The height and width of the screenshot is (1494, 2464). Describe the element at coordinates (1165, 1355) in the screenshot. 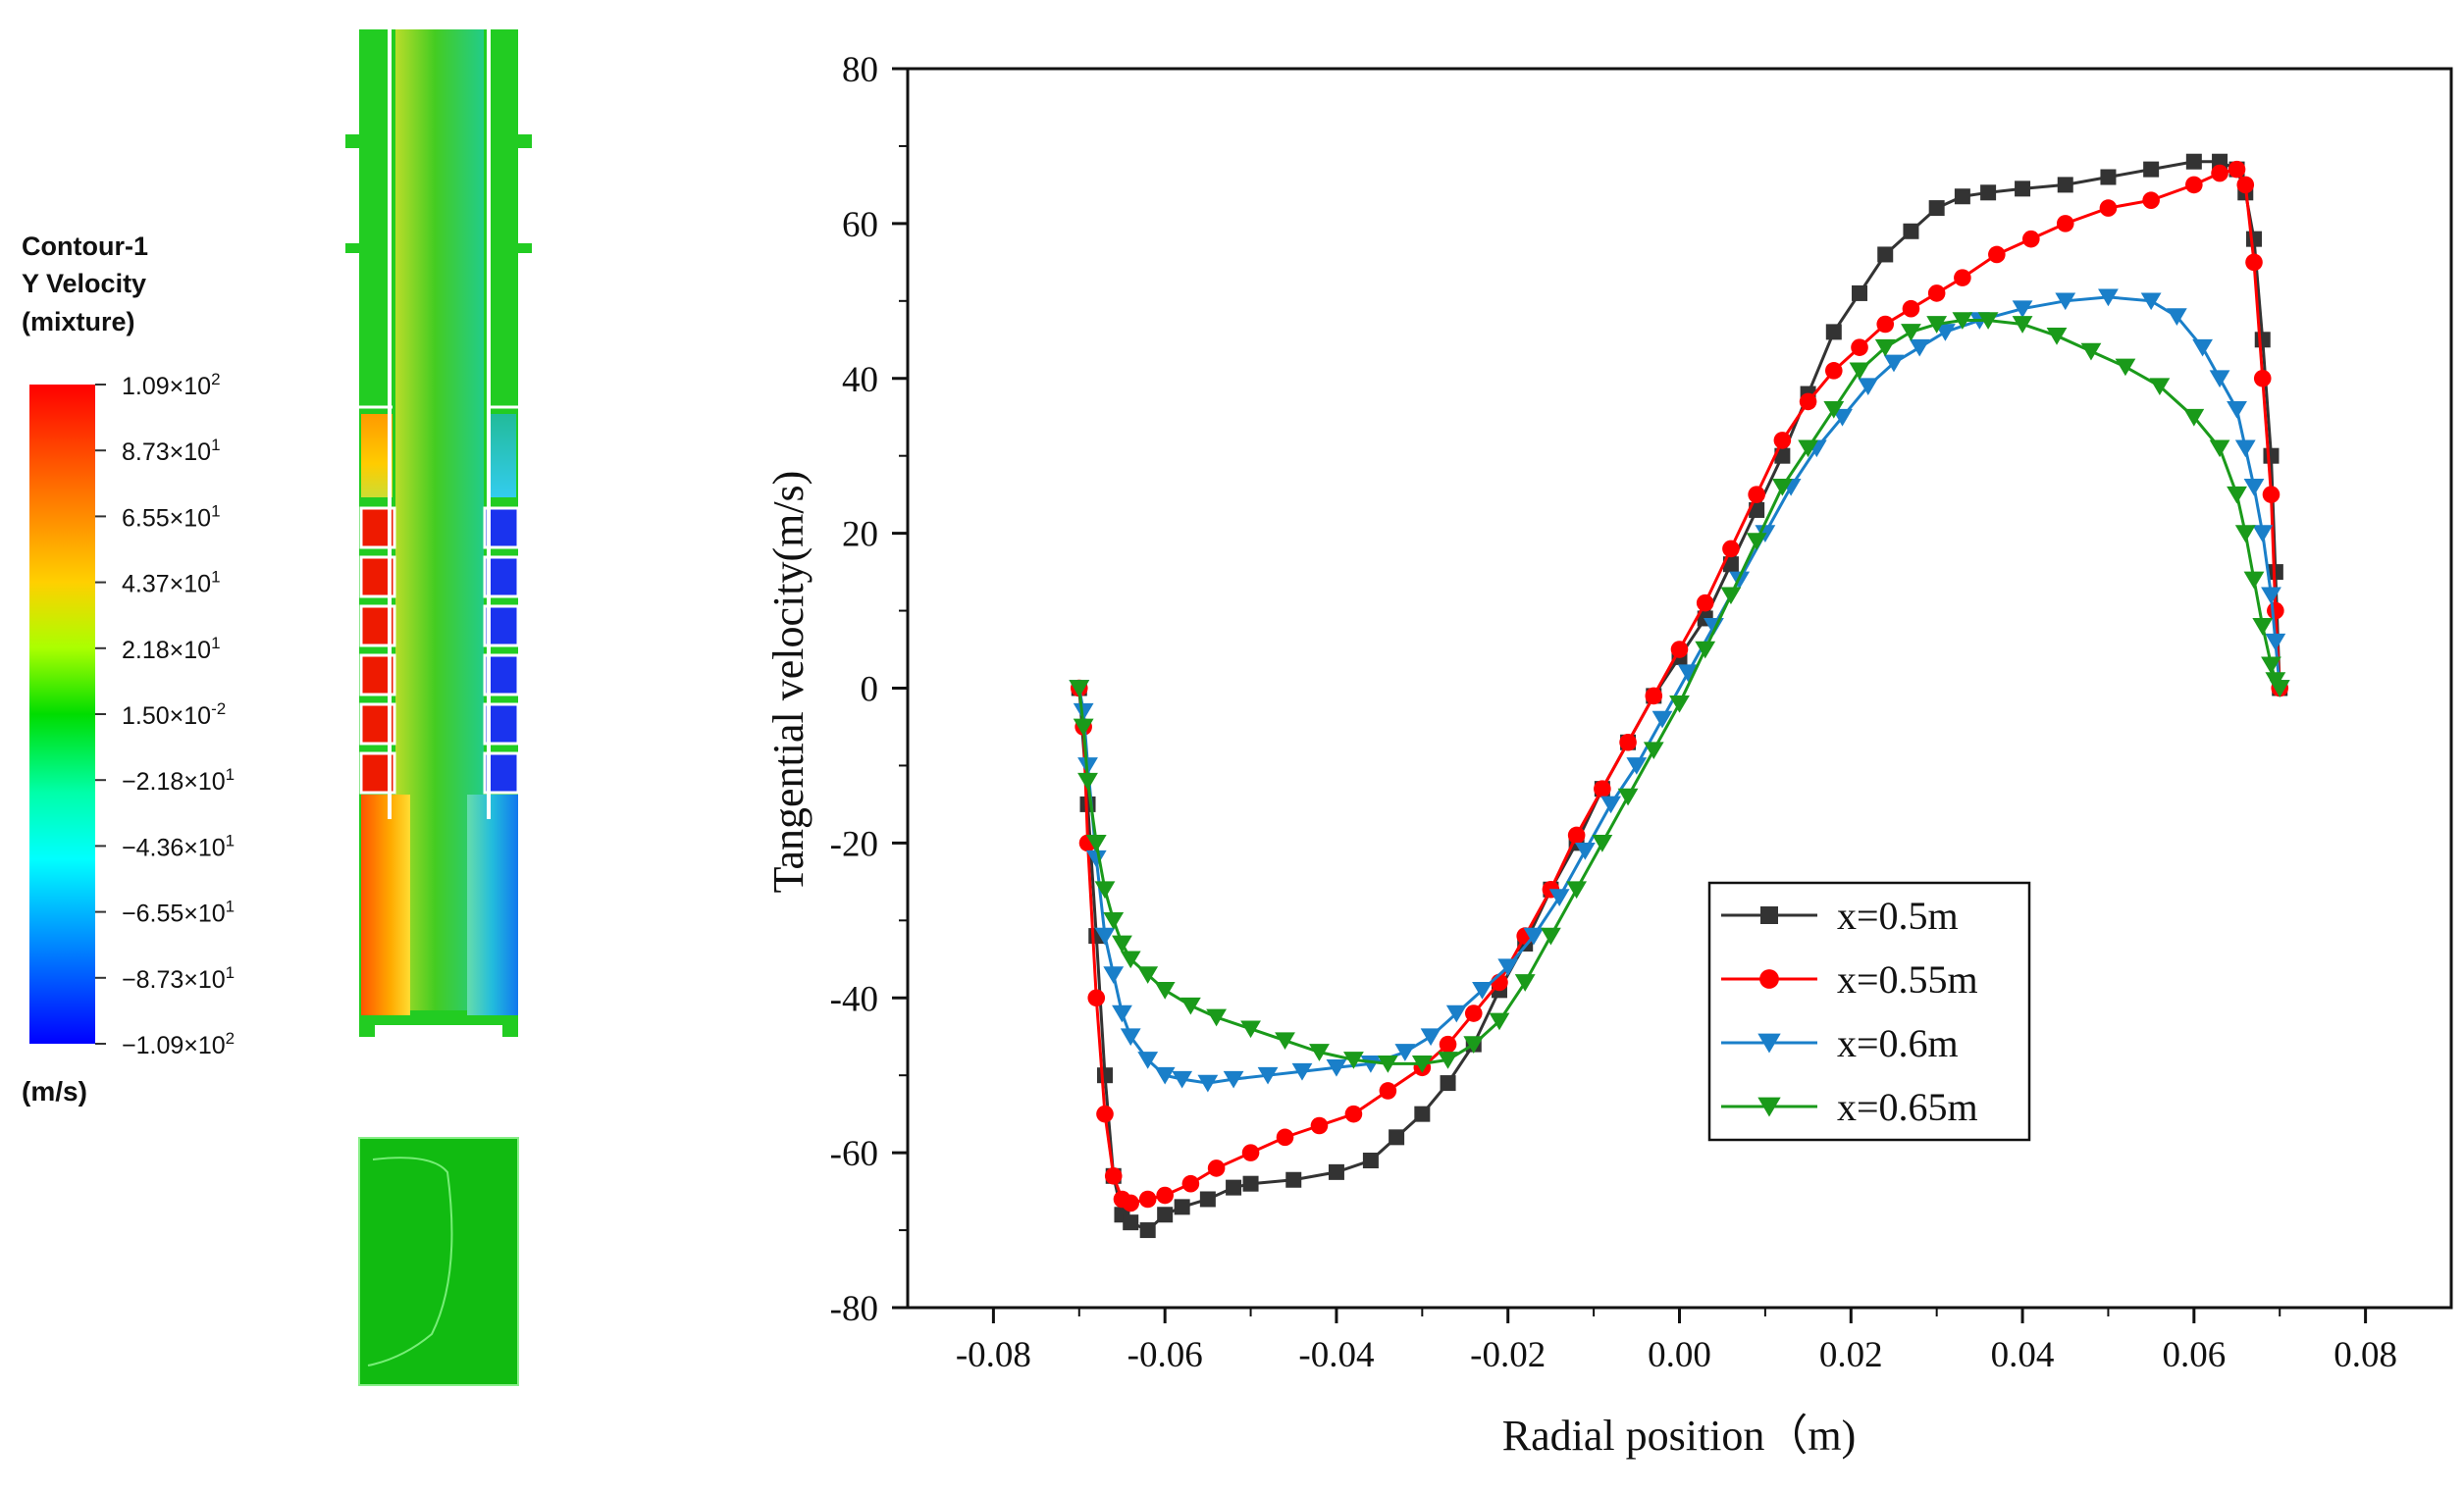

I see `x-tick-label: -0.06` at that location.